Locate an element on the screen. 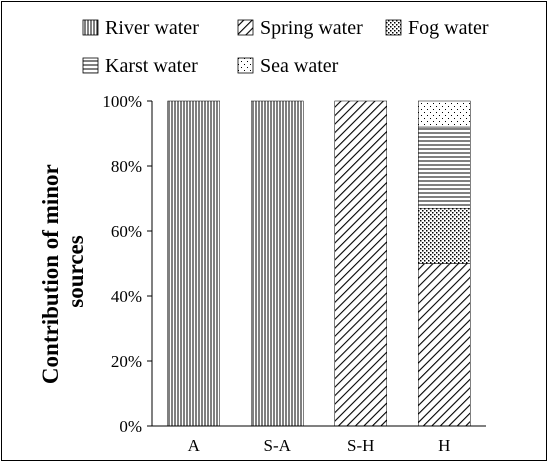 This screenshot has height=464, width=550. y-tick-label: 100% is located at coordinates (122, 101).